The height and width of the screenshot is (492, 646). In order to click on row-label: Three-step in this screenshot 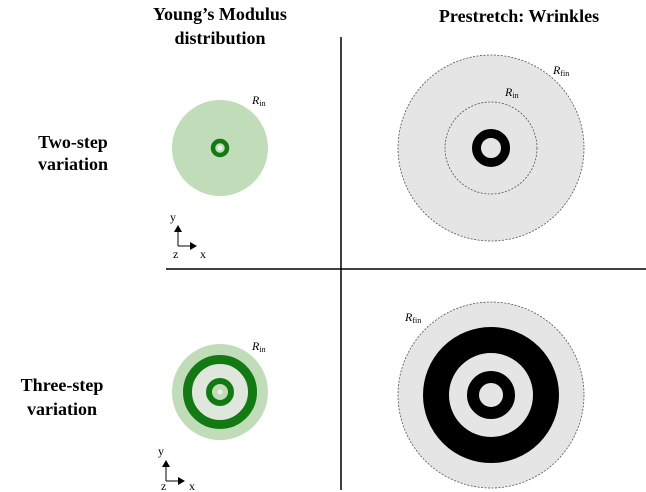, I will do `click(62, 385)`.